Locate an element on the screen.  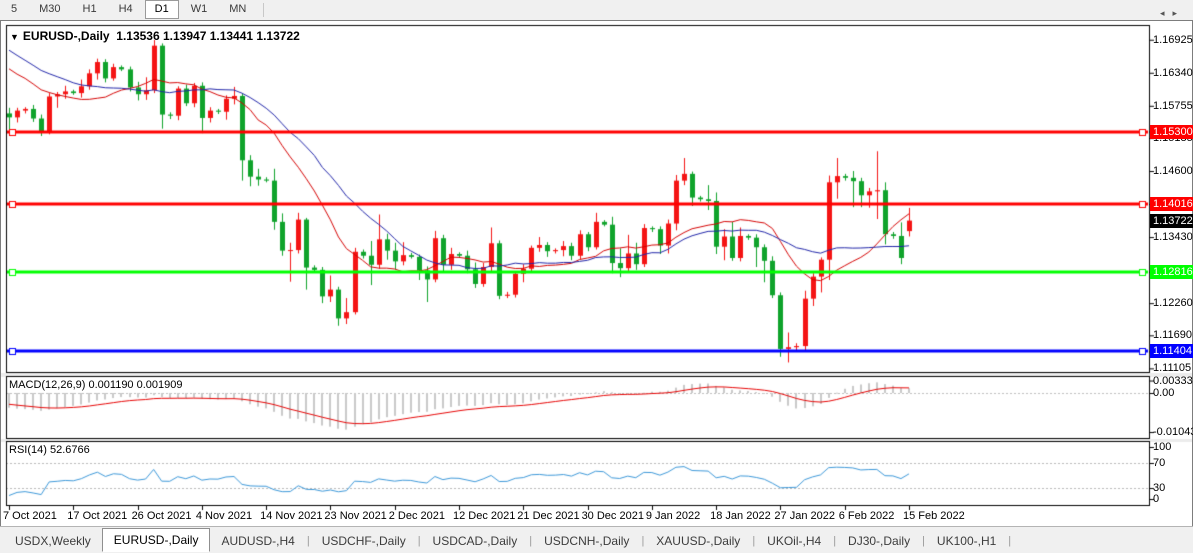
rsi-scale-label: 100 is located at coordinates (1162, 447).